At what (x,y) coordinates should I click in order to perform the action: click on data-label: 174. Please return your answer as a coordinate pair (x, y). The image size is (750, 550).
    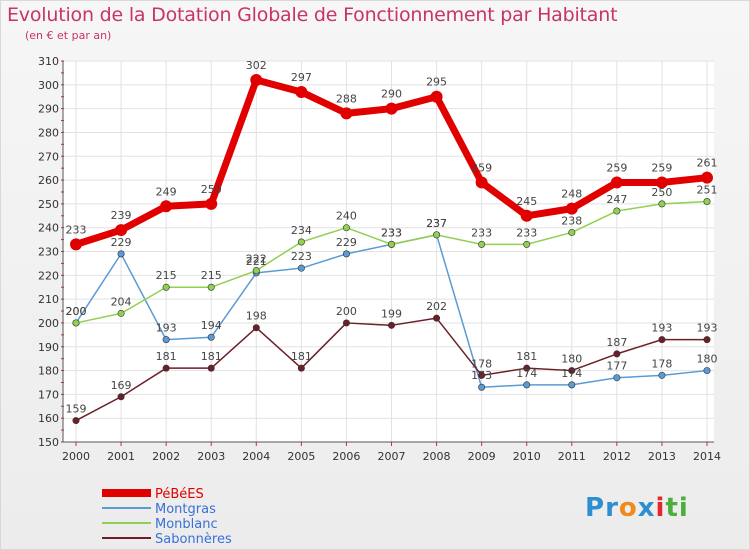
    Looking at the image, I should click on (571, 373).